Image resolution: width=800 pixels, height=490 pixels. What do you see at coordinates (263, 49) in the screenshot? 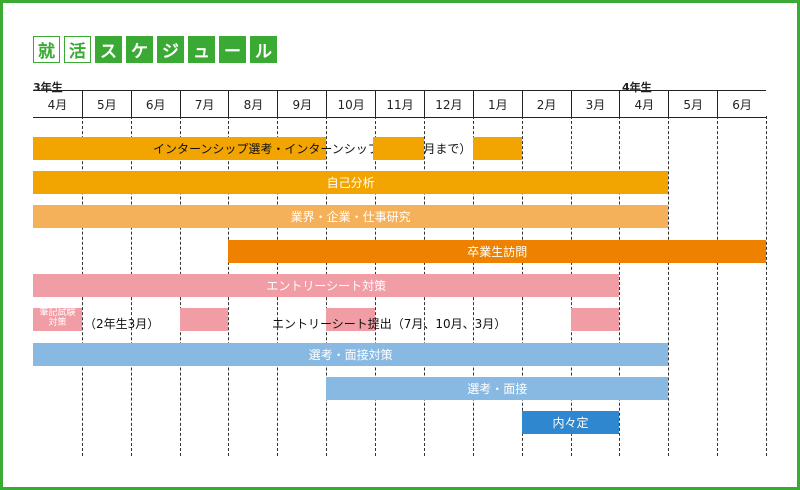
I see `title-char: ル` at bounding box center [263, 49].